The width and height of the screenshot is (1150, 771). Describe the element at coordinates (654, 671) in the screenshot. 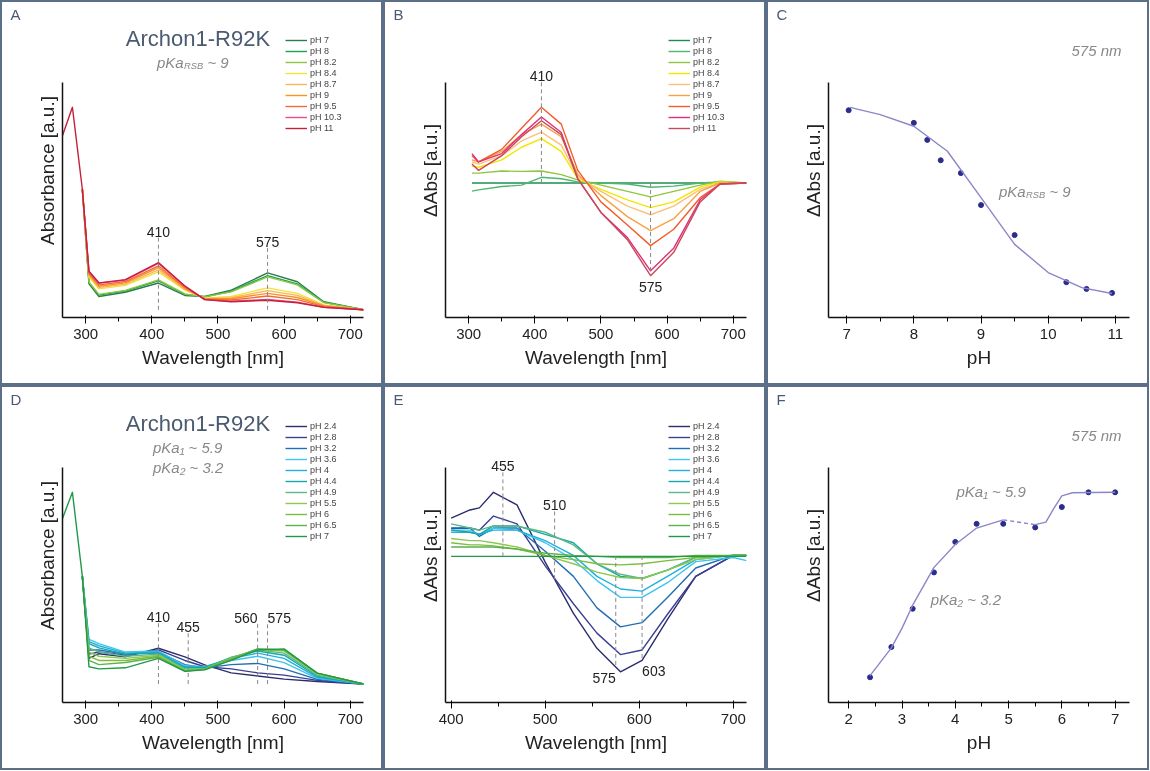

I see `ref-line-label: 603` at that location.